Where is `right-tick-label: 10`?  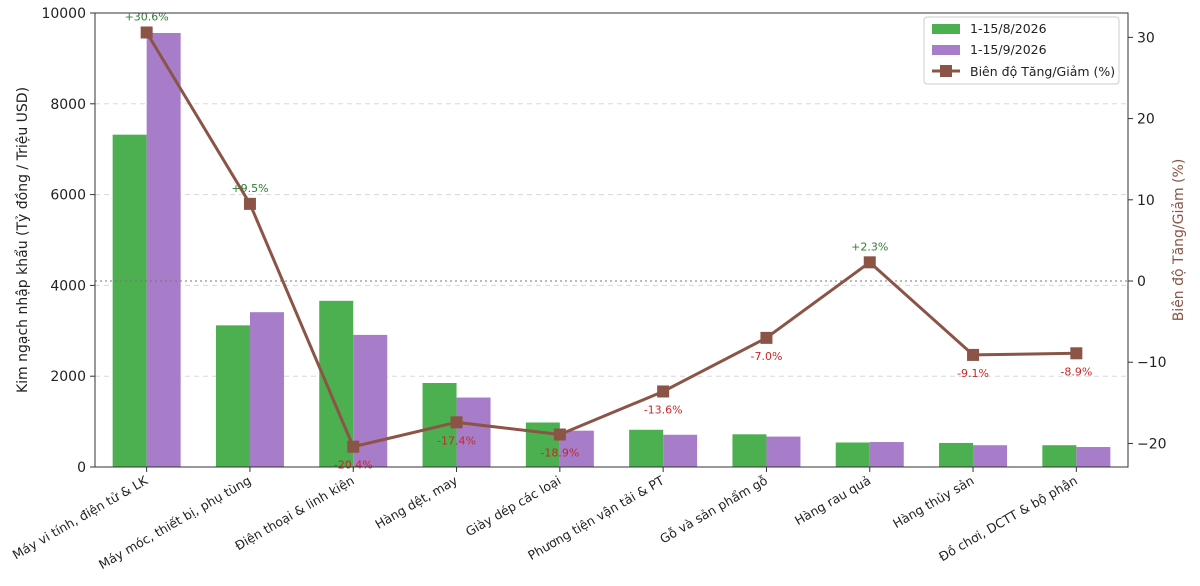 right-tick-label: 10 is located at coordinates (1146, 201).